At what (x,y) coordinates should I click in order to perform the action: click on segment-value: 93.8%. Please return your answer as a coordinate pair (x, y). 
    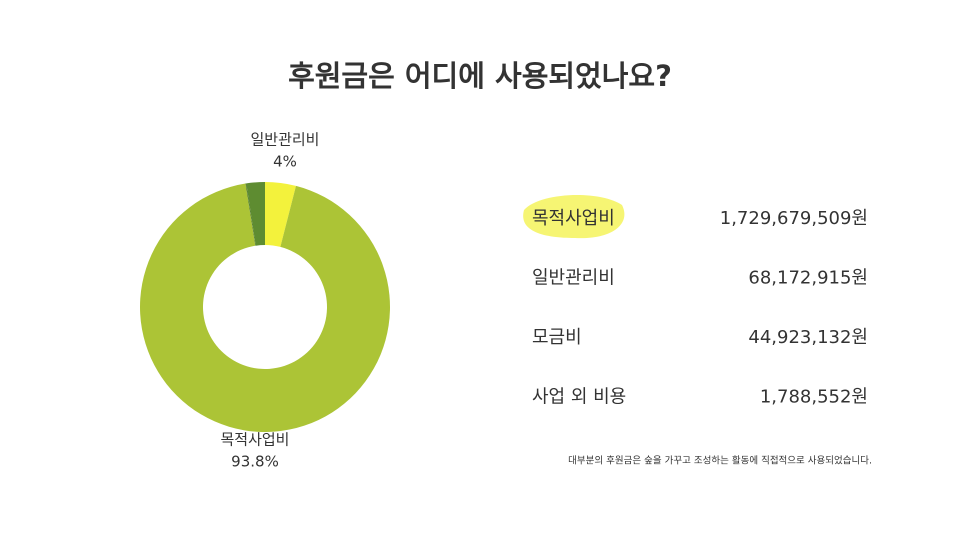
    Looking at the image, I should click on (255, 462).